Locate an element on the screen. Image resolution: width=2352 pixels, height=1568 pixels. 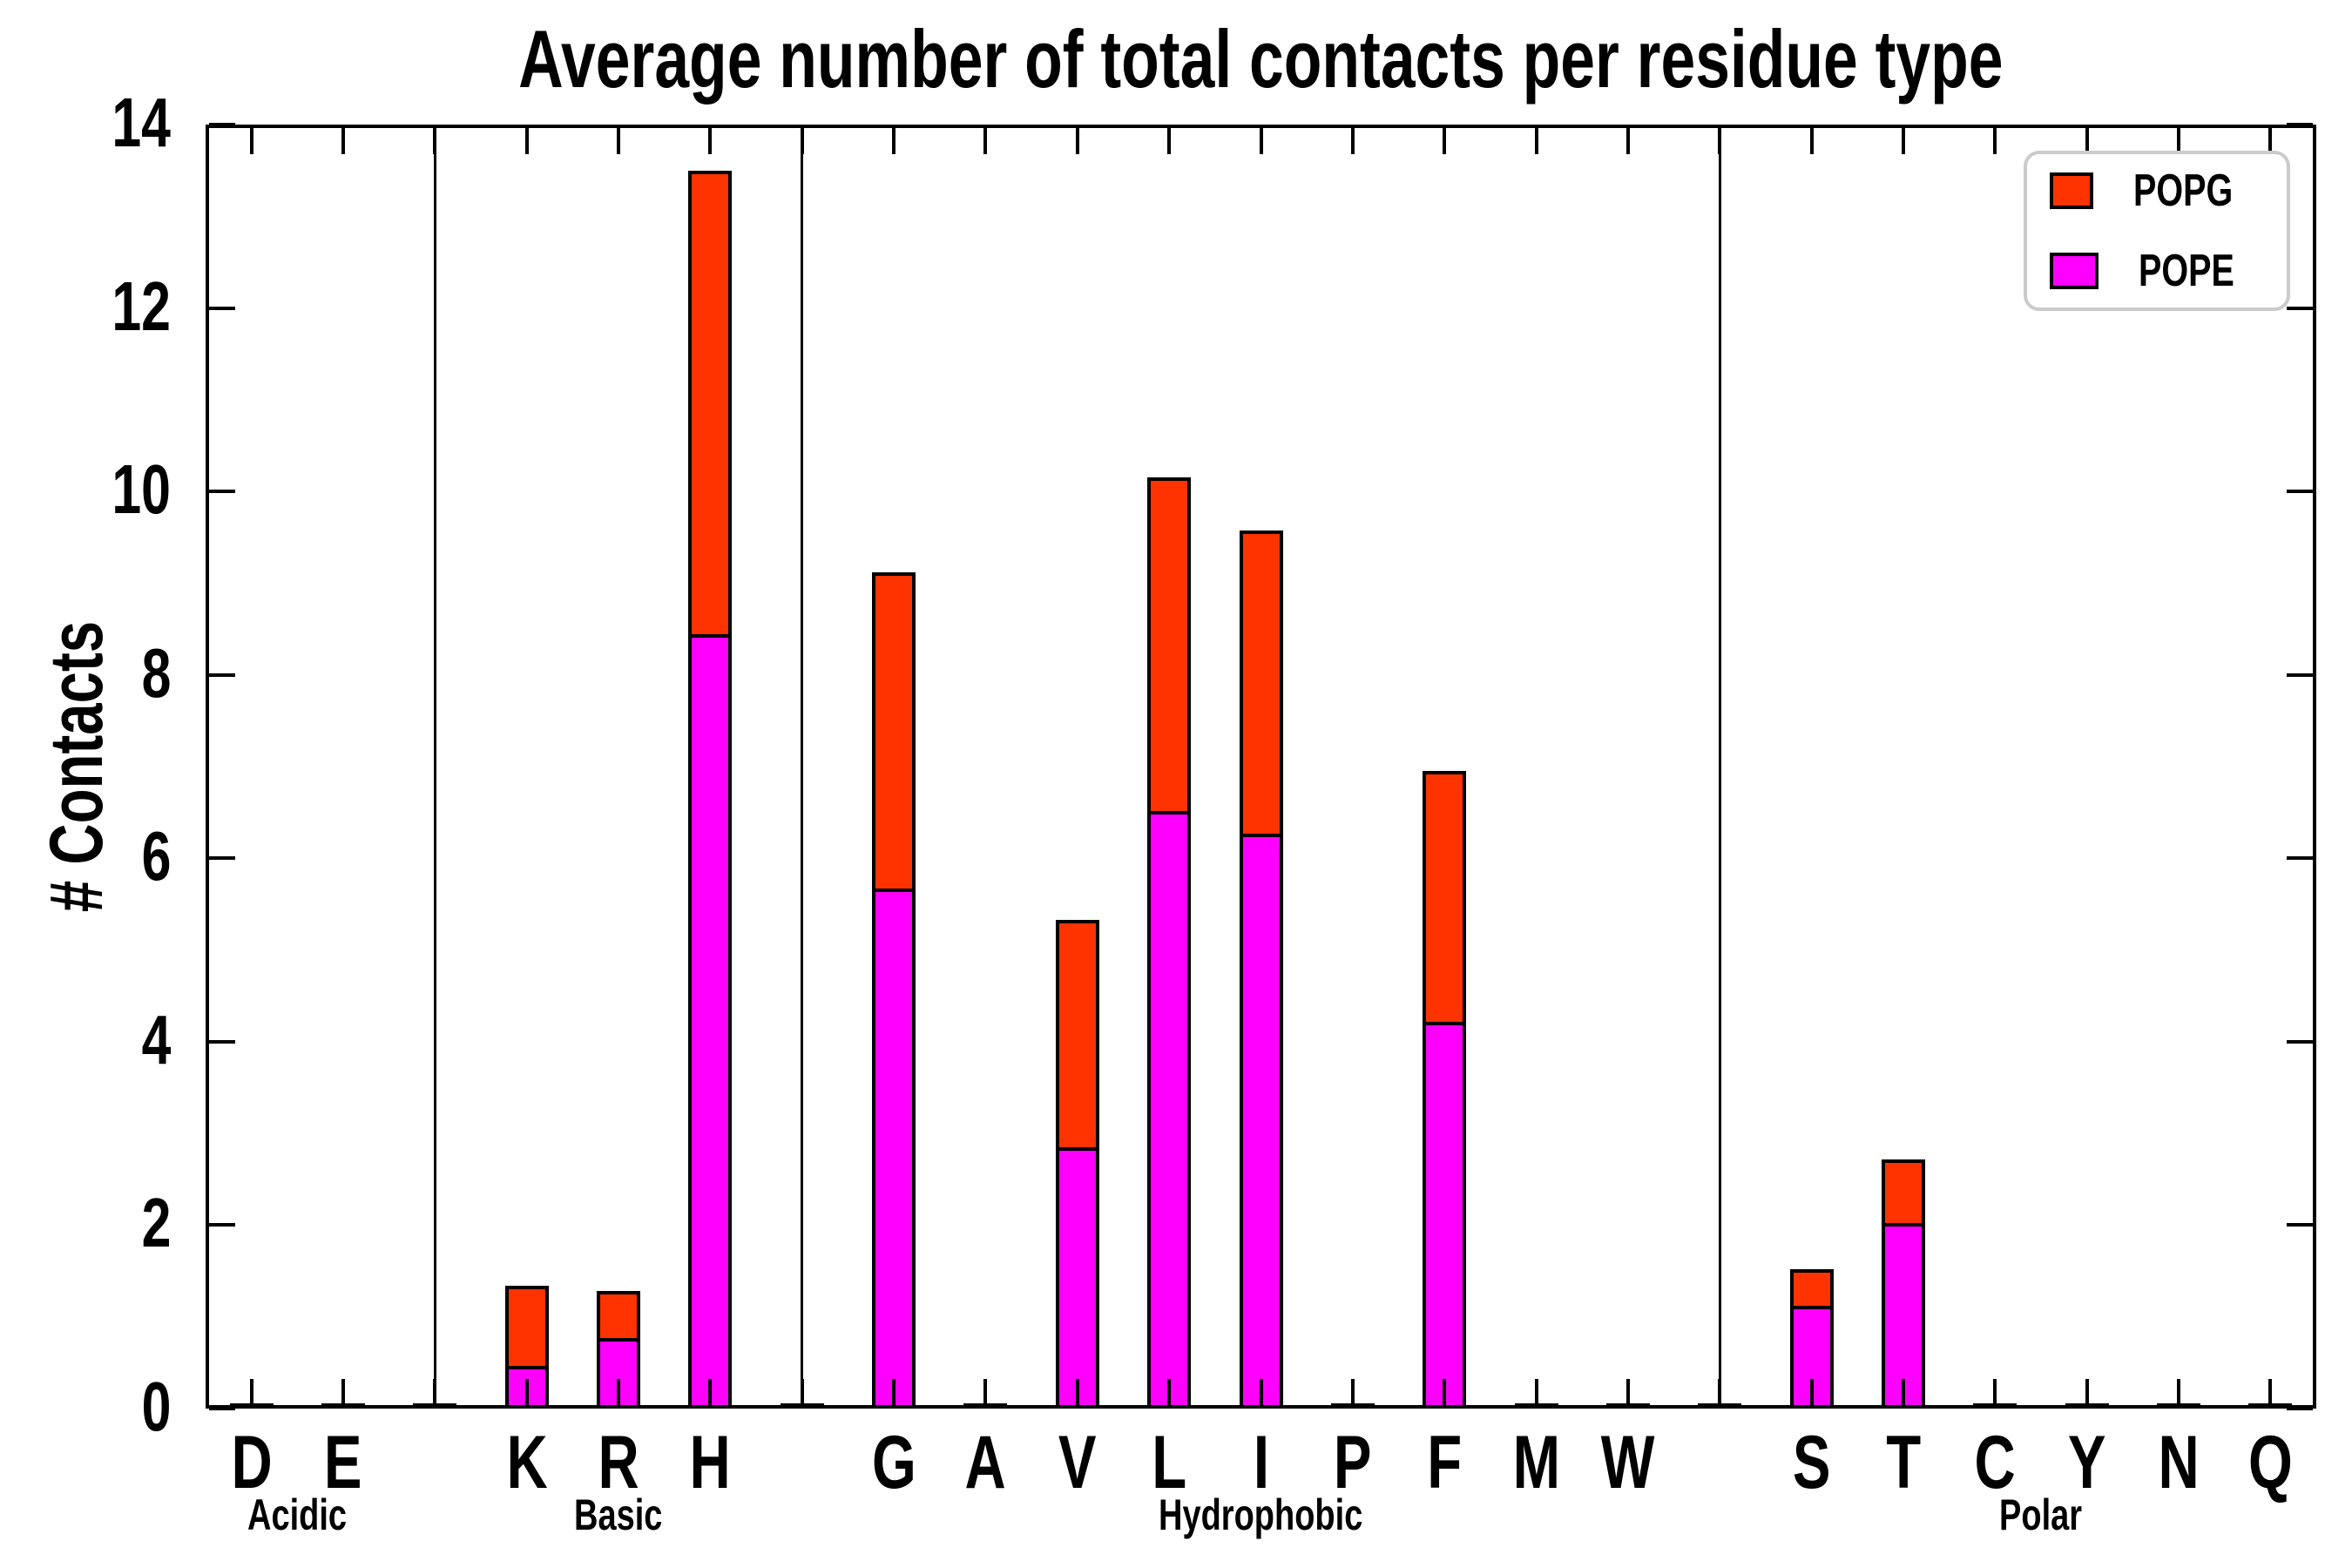
y-tick-label: 8 is located at coordinates (106, 672).